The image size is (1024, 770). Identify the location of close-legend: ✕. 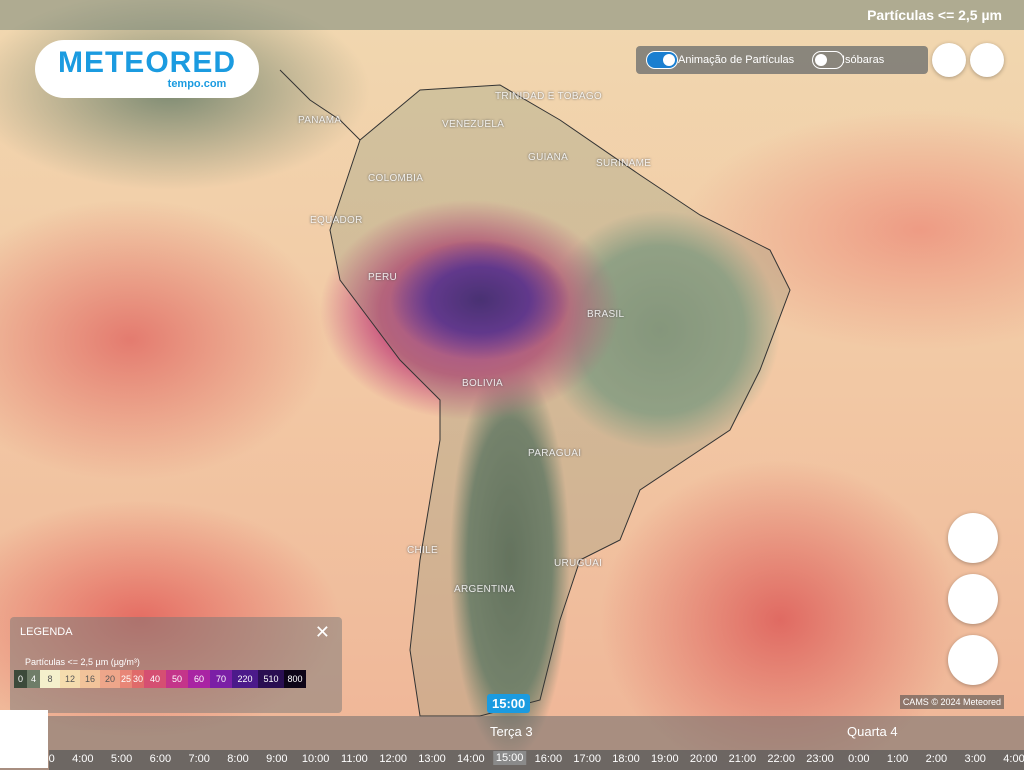
(322, 632).